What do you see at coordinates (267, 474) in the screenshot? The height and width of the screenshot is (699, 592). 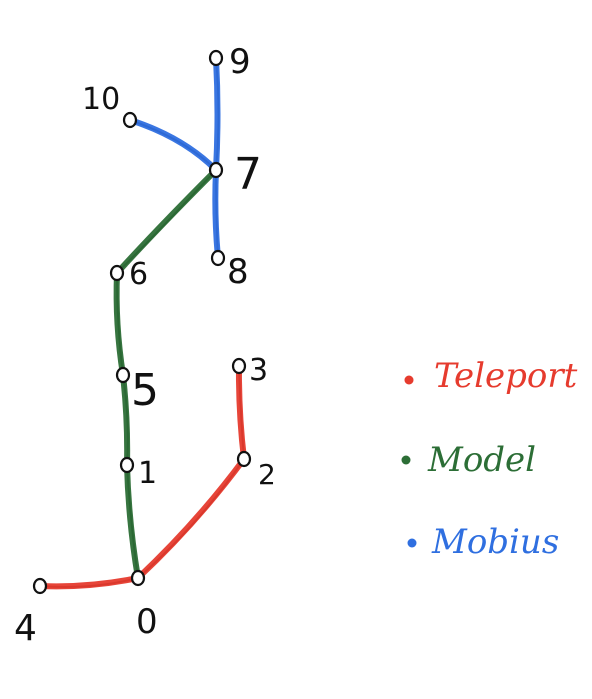 I see `node-2-label: 2` at bounding box center [267, 474].